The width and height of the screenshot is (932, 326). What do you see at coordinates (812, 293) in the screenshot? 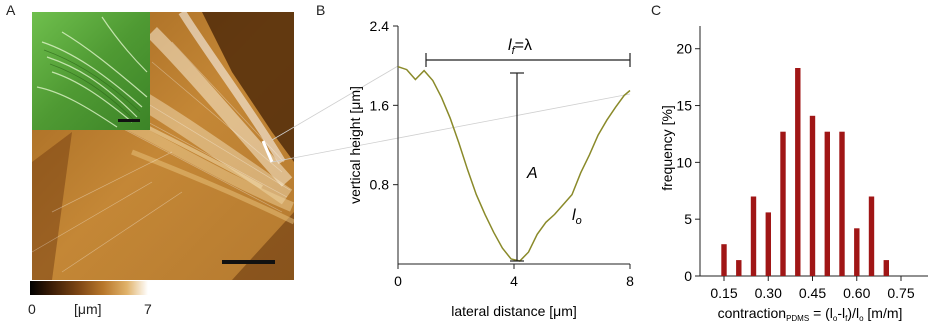
I see `x-tick-label: 0.45` at bounding box center [812, 293].